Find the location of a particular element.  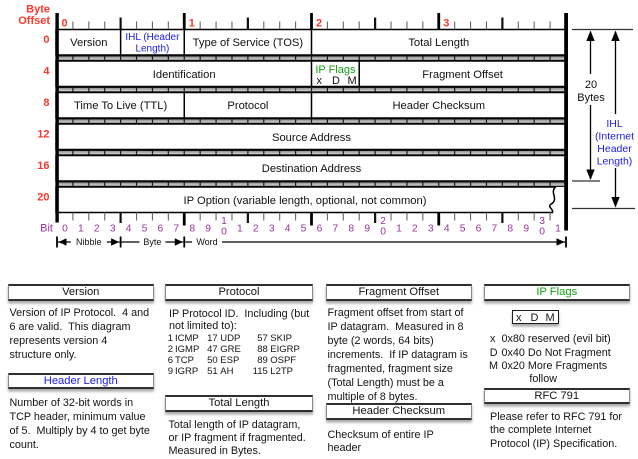

svg-text: Fragment Offset is located at coordinates (463, 75).